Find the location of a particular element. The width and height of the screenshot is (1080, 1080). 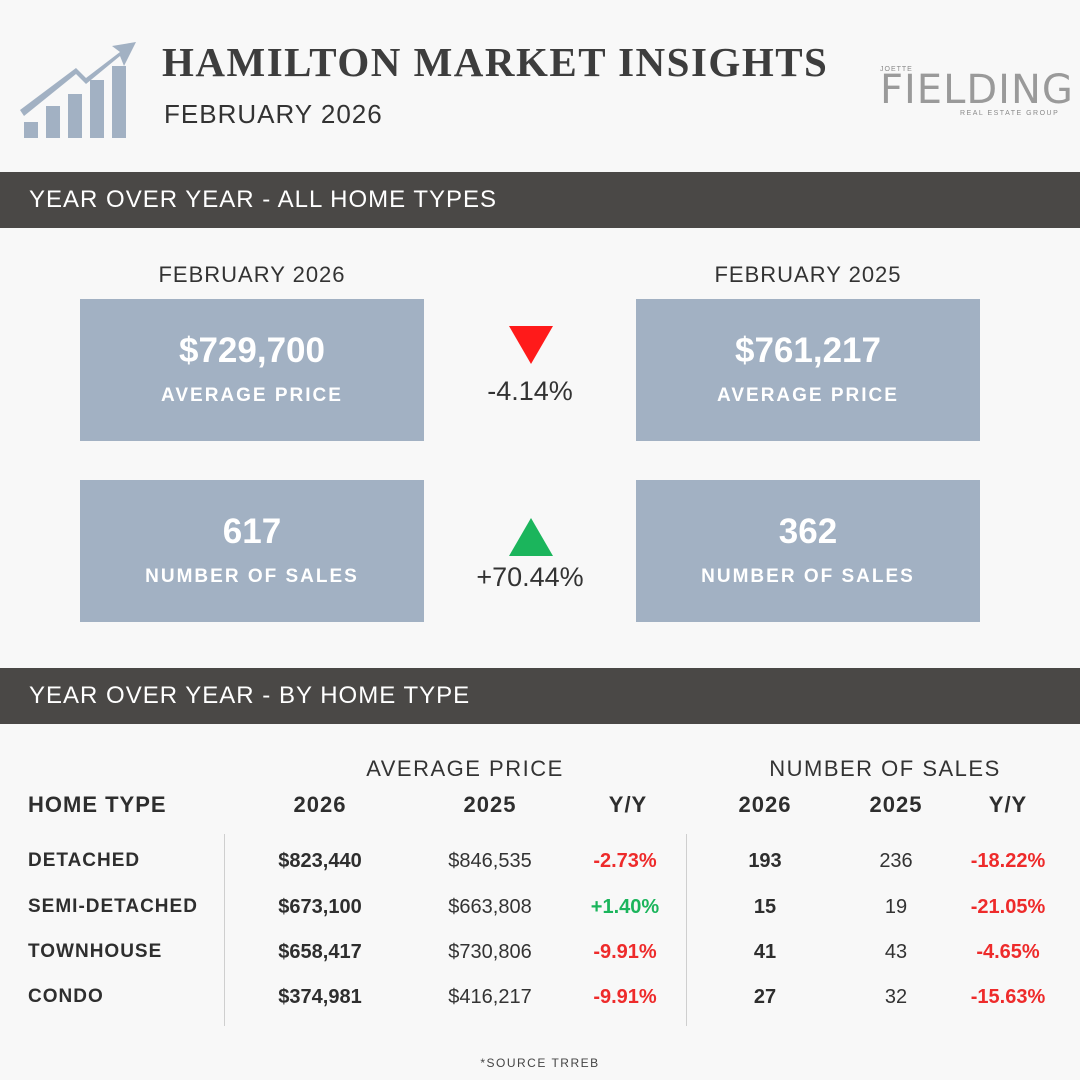

sales-2026-cell: 27 is located at coordinates (765, 997).